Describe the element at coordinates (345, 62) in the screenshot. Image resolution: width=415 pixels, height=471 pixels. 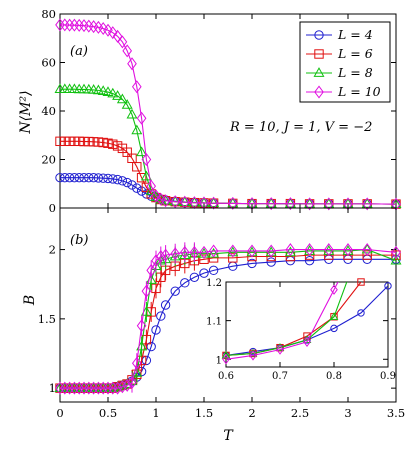
I see `legend: L = 4 L = 6 L = 8 L = 10` at that location.